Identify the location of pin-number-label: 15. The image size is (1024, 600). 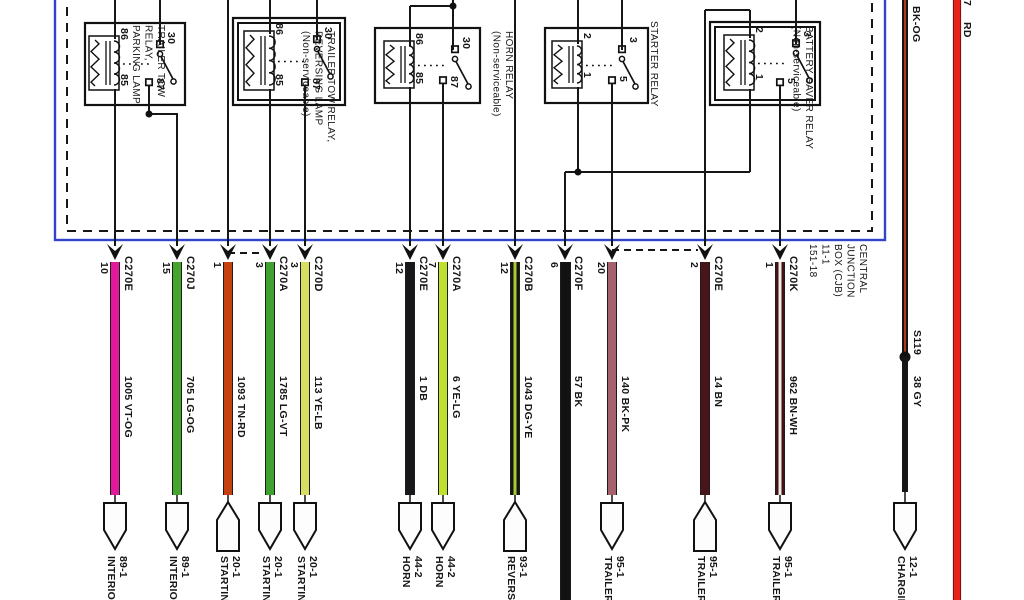
(166, 268).